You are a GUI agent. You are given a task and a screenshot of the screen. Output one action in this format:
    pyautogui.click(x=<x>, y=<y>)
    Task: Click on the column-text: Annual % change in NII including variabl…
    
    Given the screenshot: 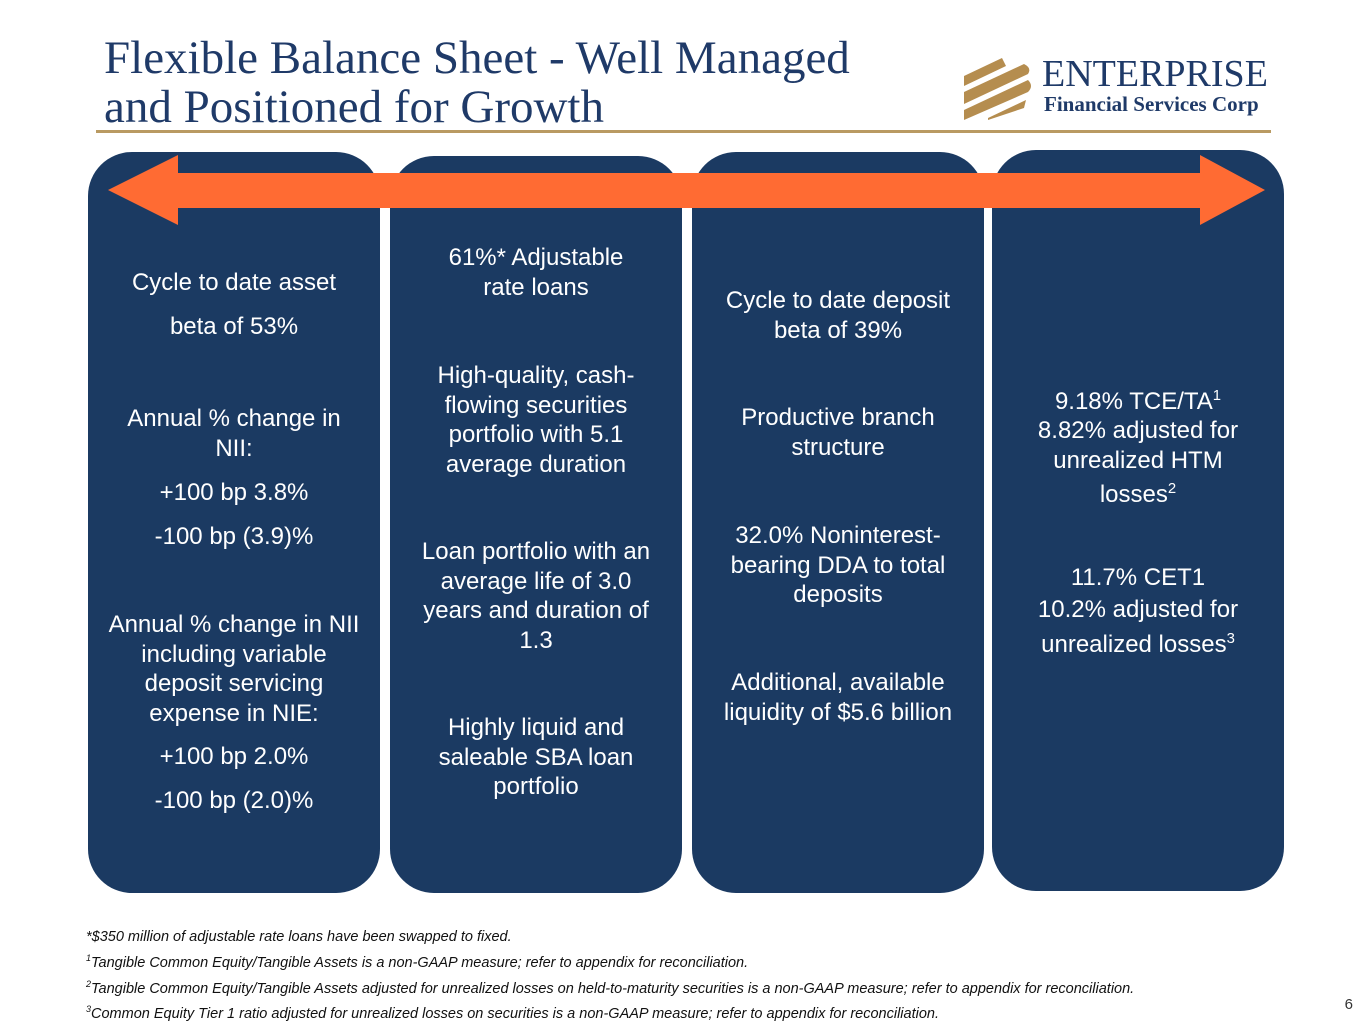 What is the action you would take?
    pyautogui.click(x=234, y=669)
    